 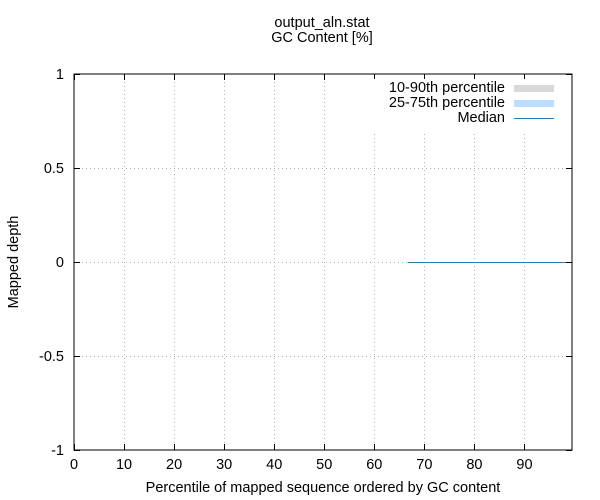 What do you see at coordinates (474, 465) in the screenshot?
I see `x-tick-label: 80` at bounding box center [474, 465].